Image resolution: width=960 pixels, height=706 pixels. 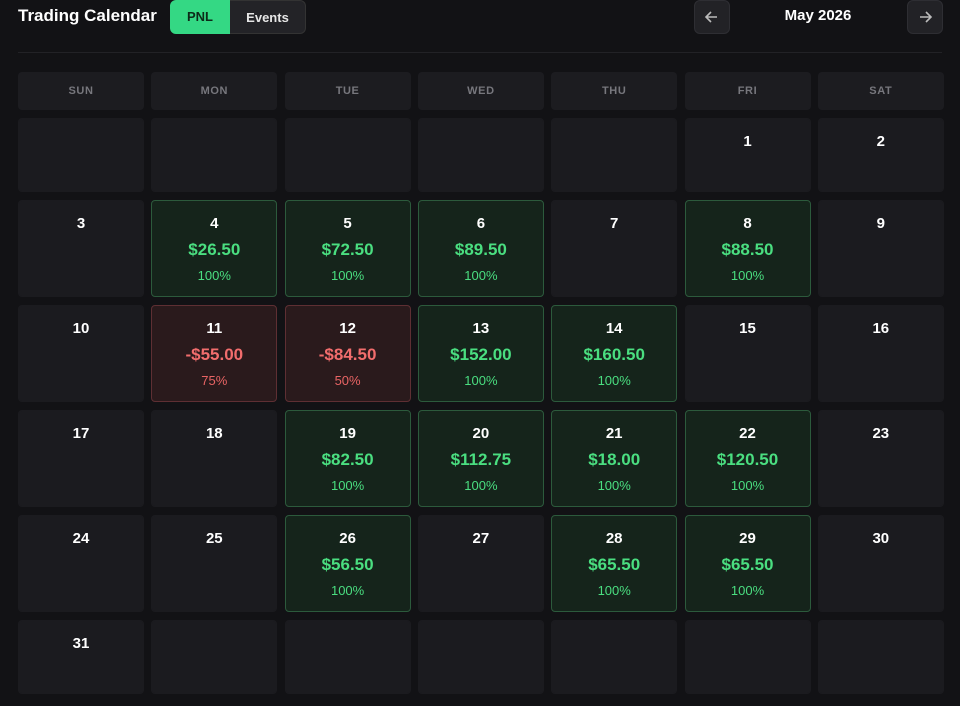 What do you see at coordinates (347, 538) in the screenshot?
I see `day-number: 26` at bounding box center [347, 538].